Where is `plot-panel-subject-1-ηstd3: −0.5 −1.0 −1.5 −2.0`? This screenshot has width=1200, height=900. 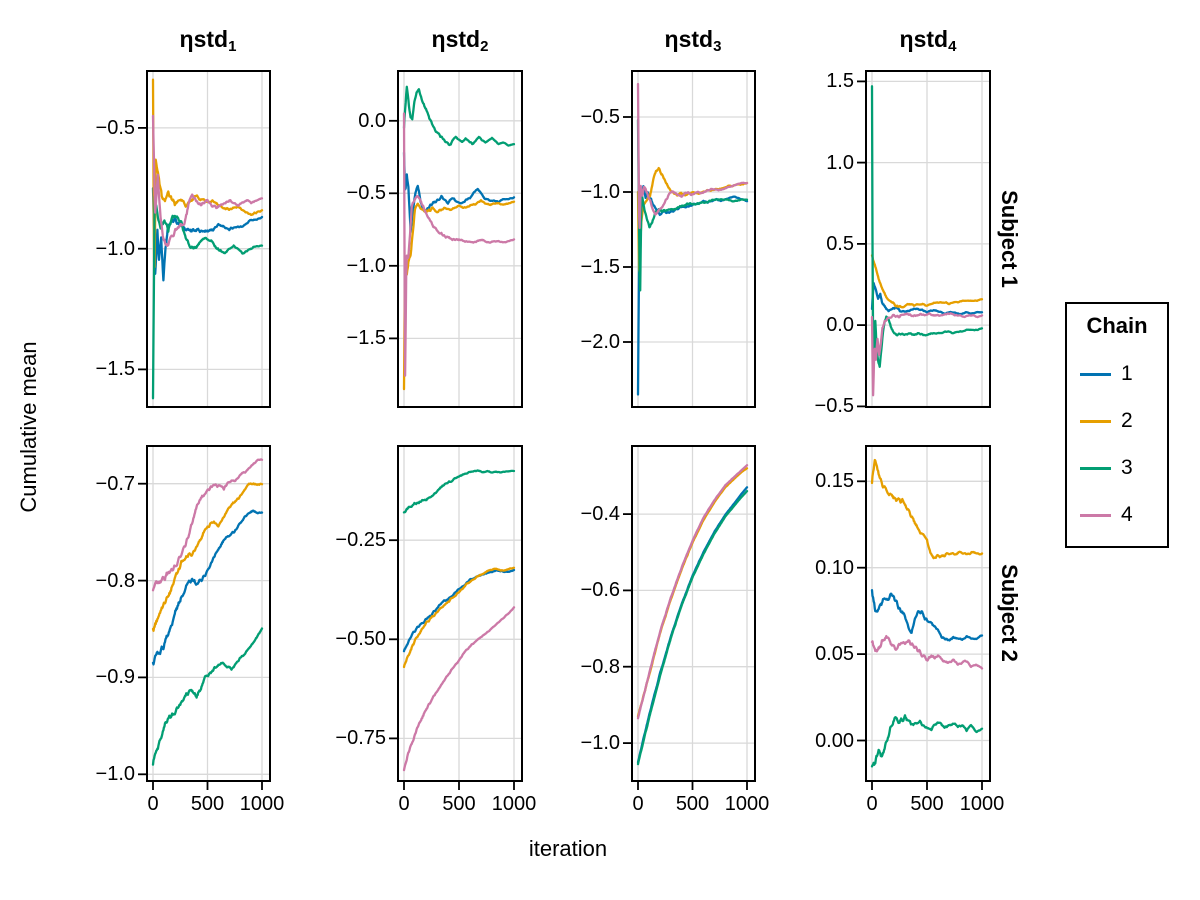
plot-panel-subject-1-ηstd3: −0.5 −1.0 −1.5 −2.0 is located at coordinates (668, 239).